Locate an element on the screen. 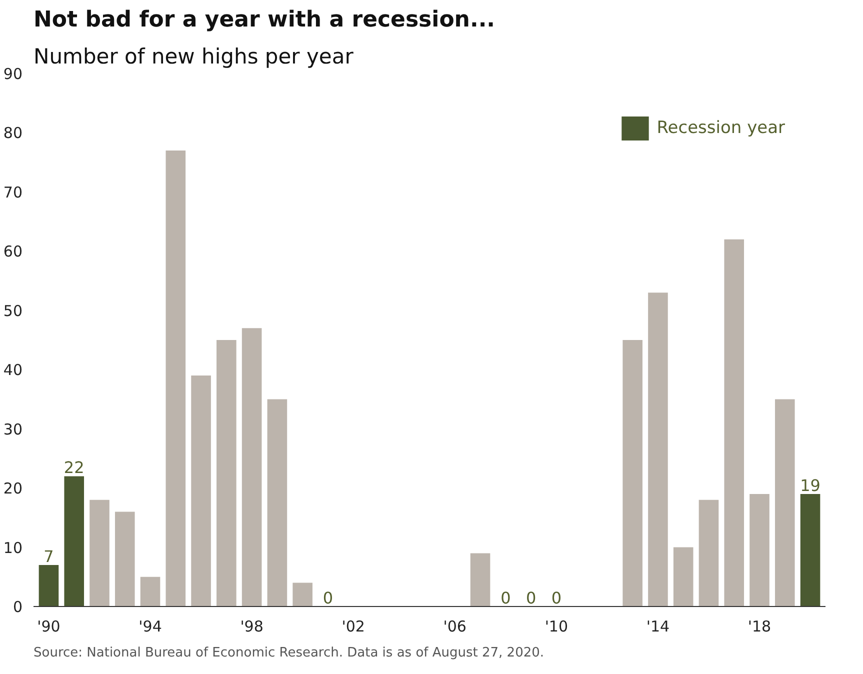  chart-subtitle: Number of new highs per year is located at coordinates (194, 56).